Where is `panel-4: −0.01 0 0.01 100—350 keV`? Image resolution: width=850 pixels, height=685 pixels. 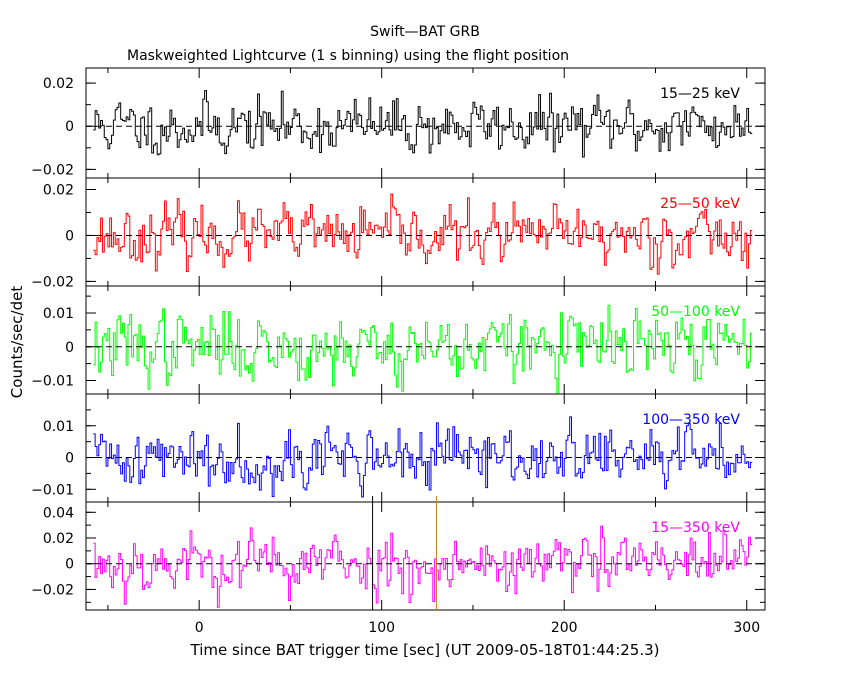
panel-4: −0.01 0 0.01 100—350 keV is located at coordinates (398, 448).